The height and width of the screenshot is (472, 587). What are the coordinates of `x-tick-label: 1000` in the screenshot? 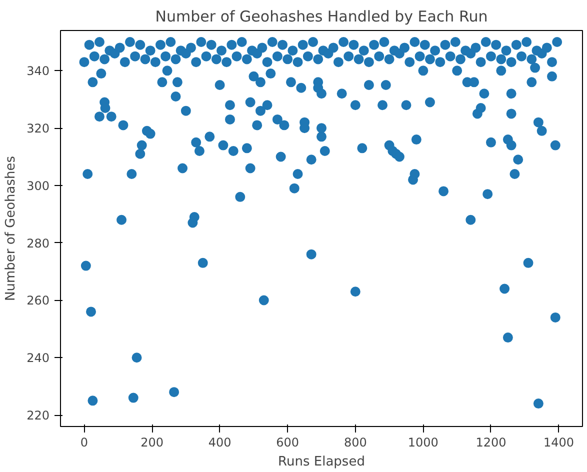 It's located at (423, 443).